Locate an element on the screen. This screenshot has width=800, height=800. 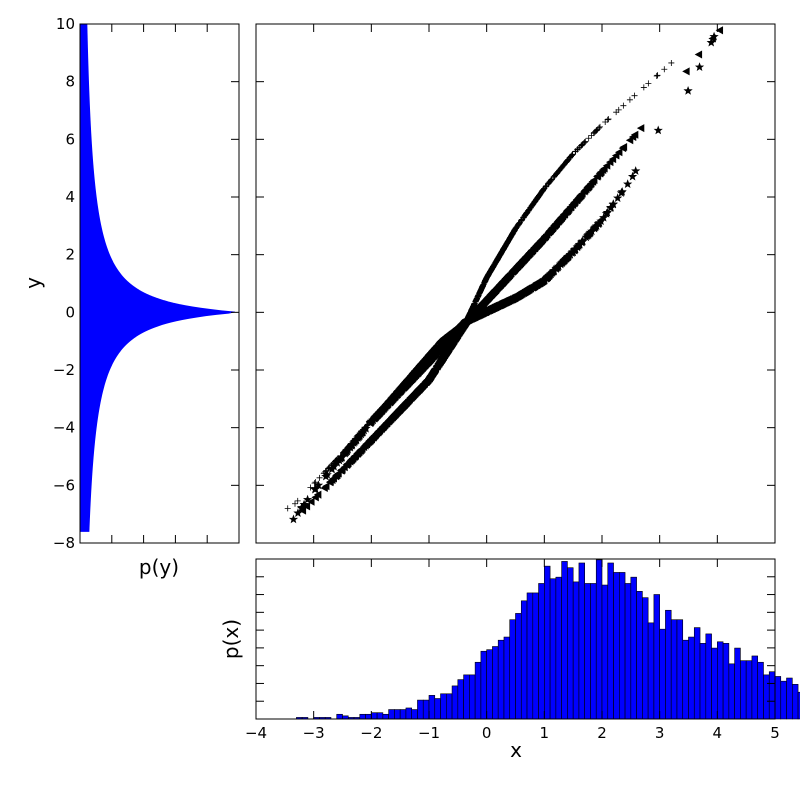
x-tick-label: 5 is located at coordinates (775, 733).